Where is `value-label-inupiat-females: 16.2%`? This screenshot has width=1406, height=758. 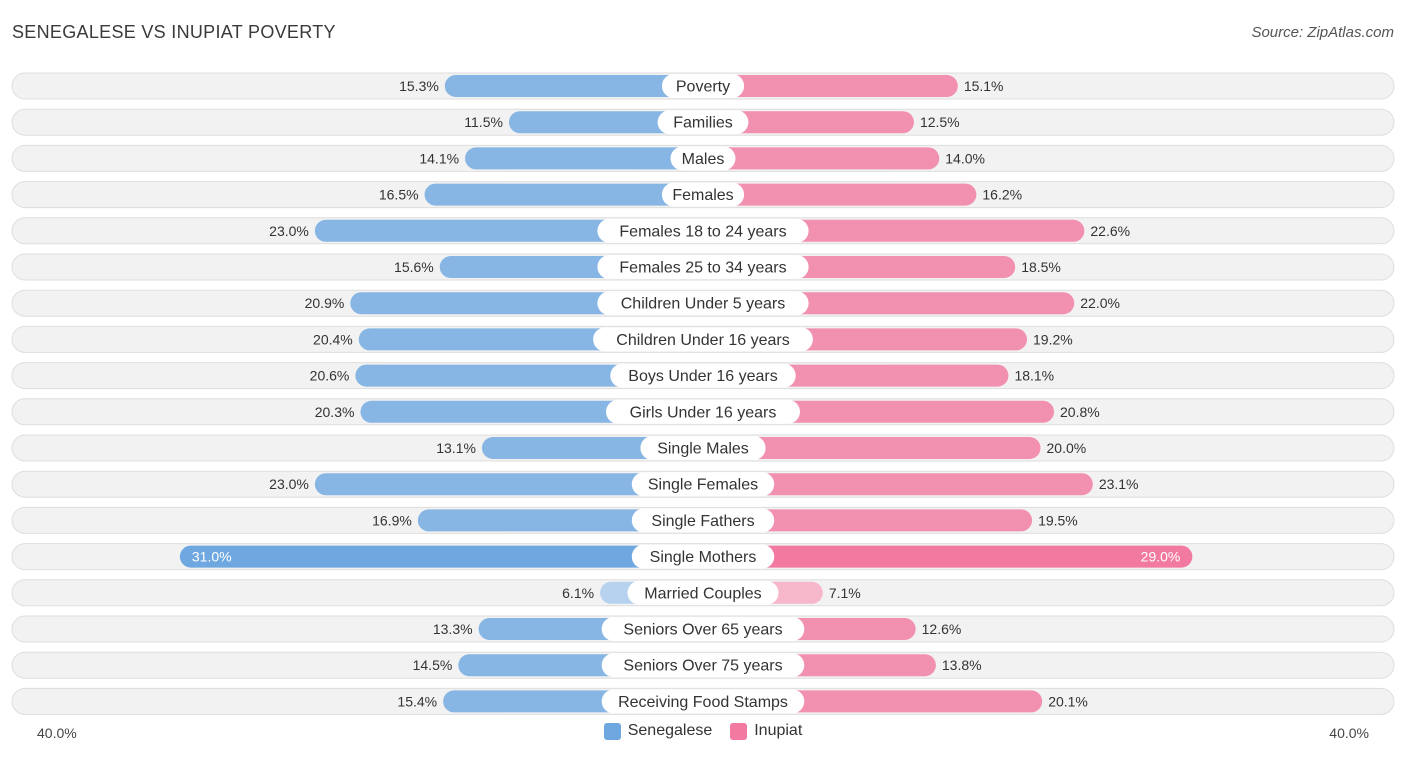
value-label-inupiat-females: 16.2% is located at coordinates (1002, 195).